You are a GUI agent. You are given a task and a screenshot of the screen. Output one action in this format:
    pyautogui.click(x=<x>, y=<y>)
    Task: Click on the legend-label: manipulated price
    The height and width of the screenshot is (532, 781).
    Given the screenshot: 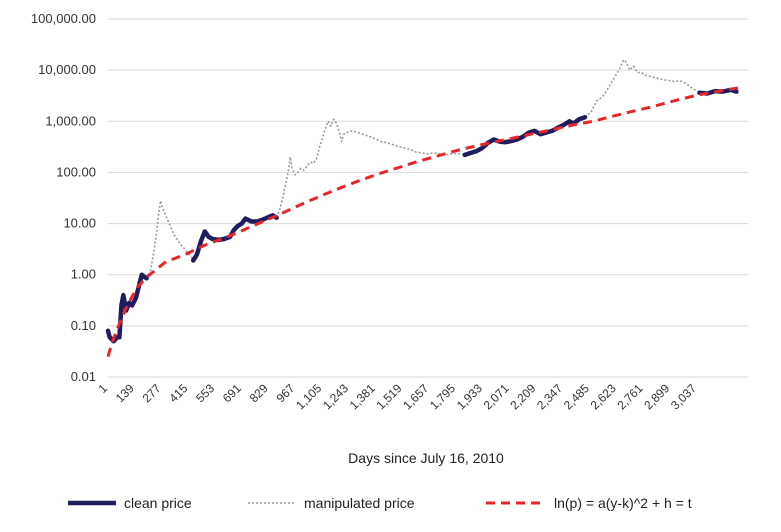 What is the action you would take?
    pyautogui.click(x=359, y=503)
    